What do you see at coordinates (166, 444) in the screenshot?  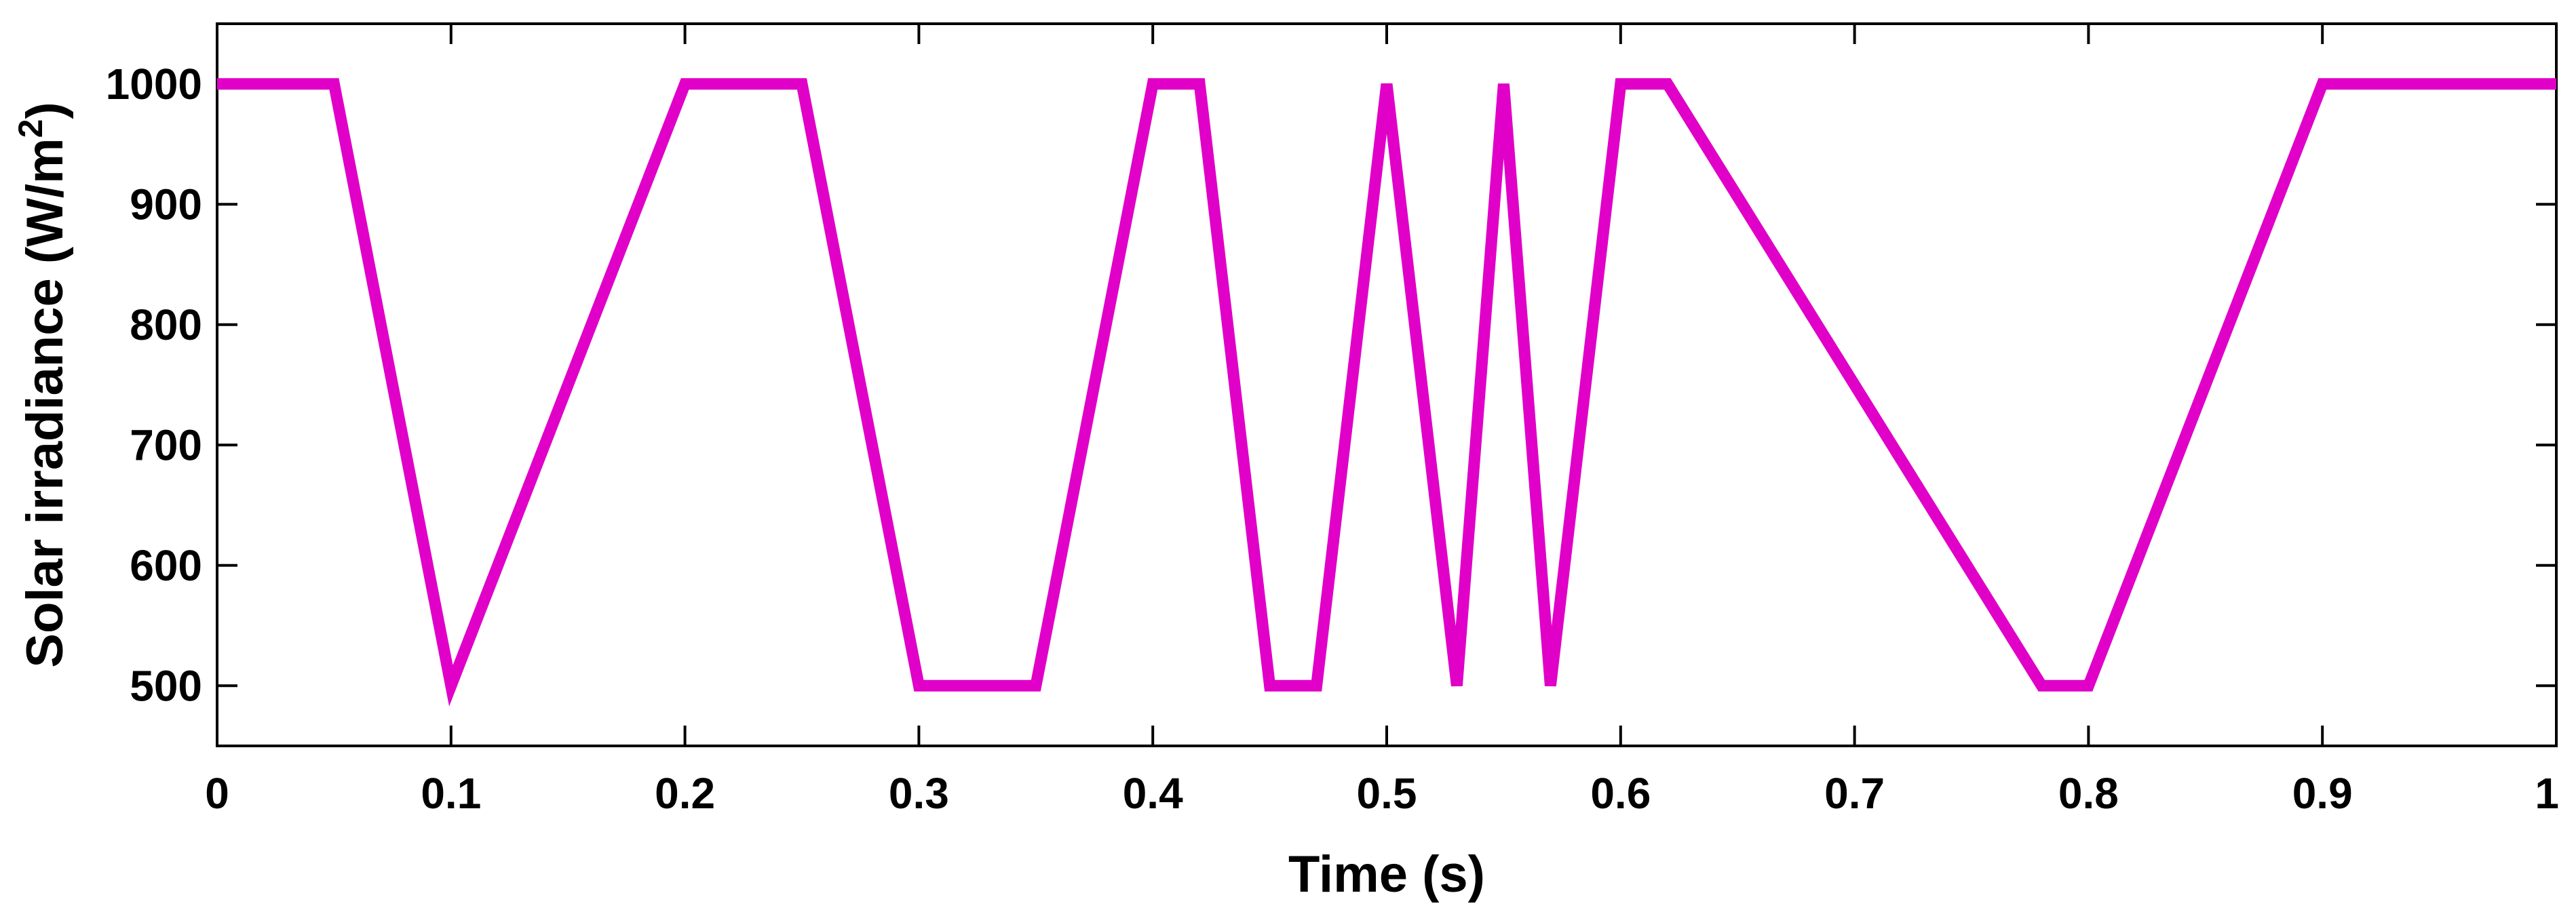 I see `y-tick-label: 700` at bounding box center [166, 444].